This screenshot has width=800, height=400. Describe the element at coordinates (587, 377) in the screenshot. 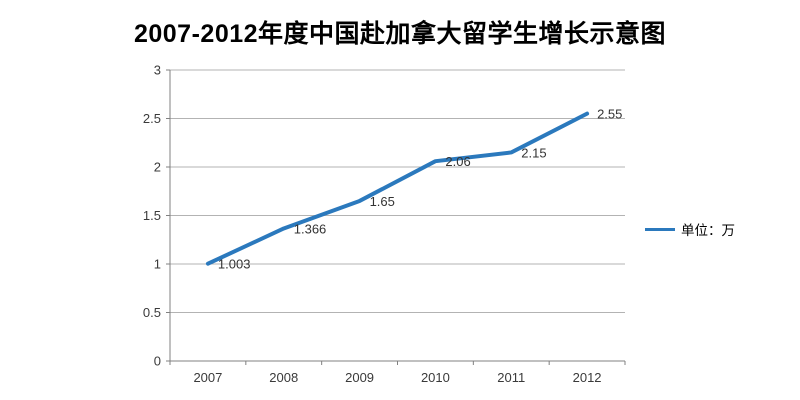

I see `x-axis-label: 2012` at that location.